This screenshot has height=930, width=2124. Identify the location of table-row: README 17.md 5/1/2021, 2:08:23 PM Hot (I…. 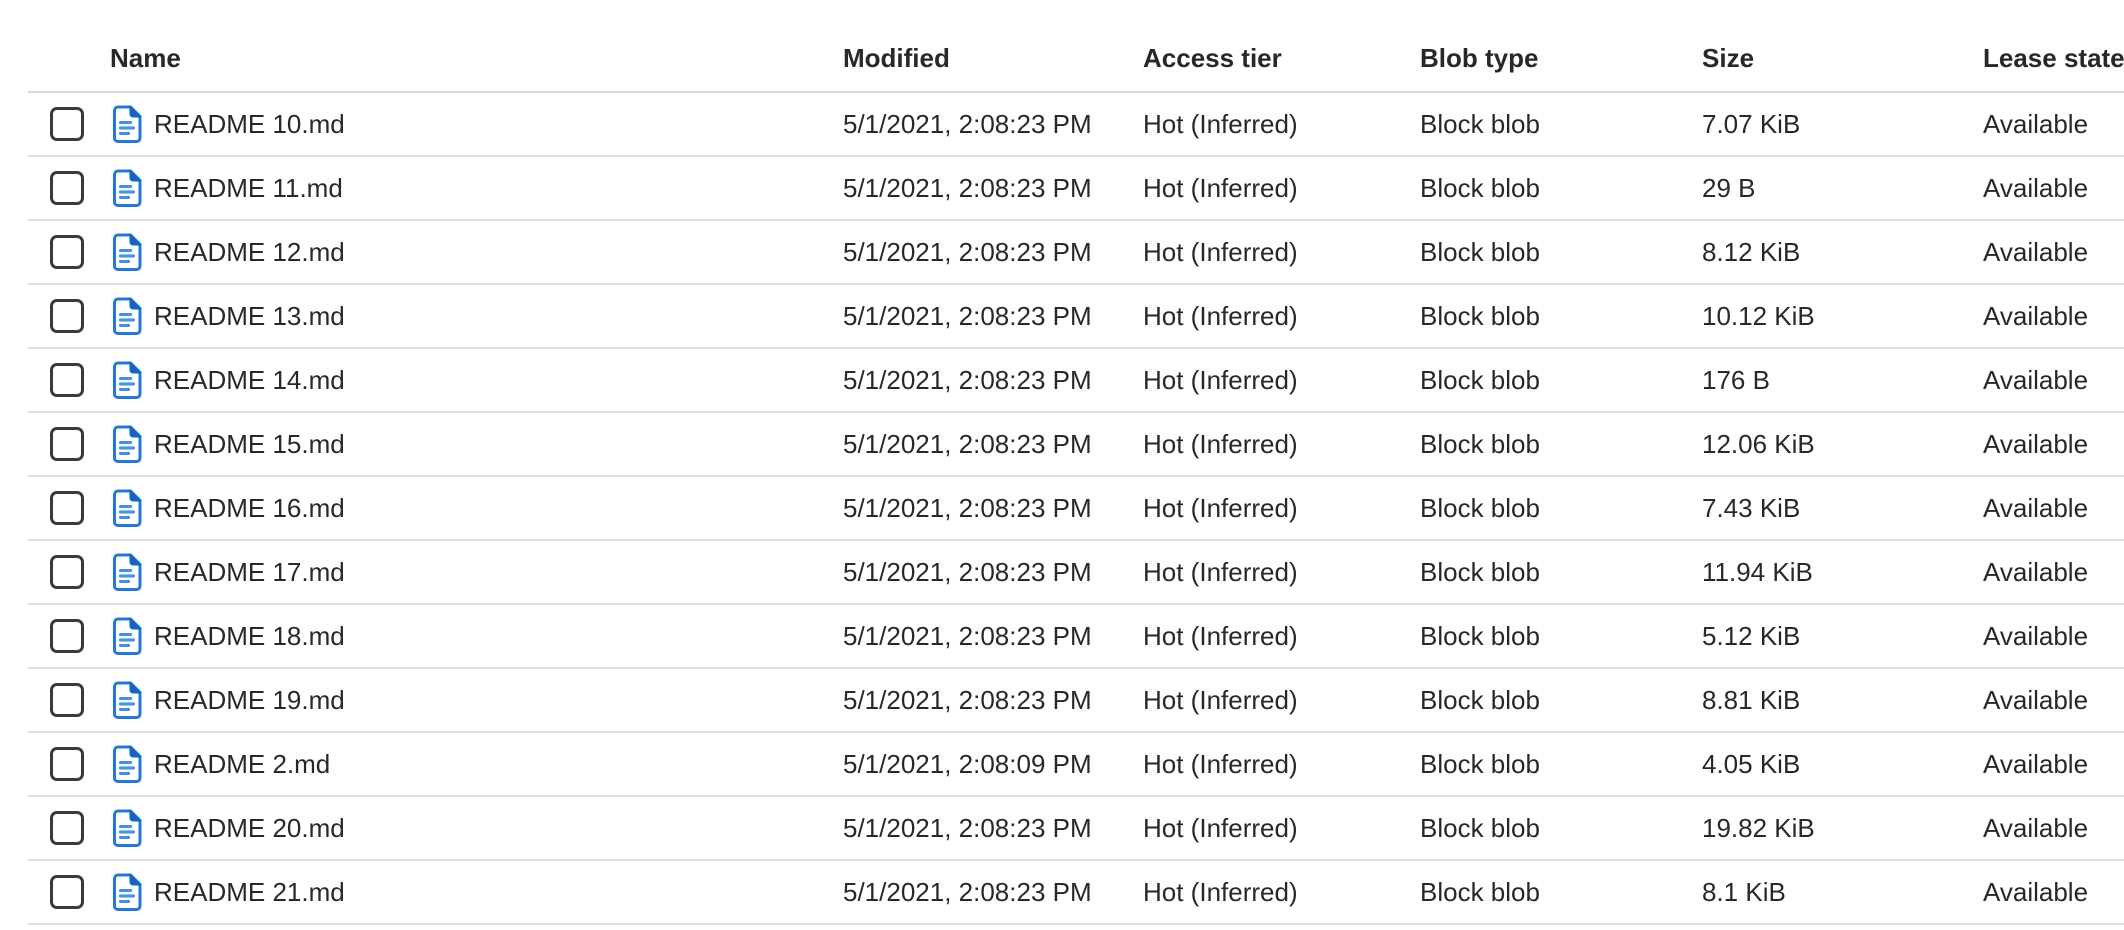
(1076, 573).